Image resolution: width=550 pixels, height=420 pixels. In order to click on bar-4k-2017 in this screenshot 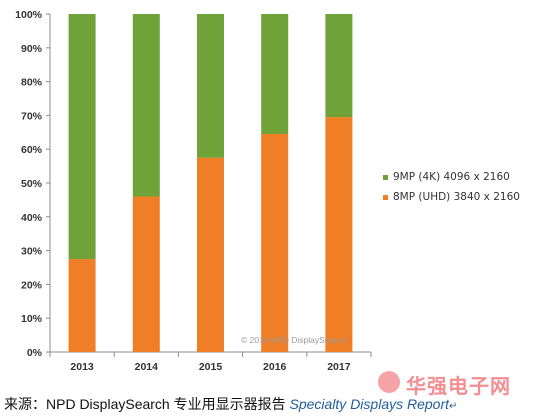, I will do `click(339, 66)`.